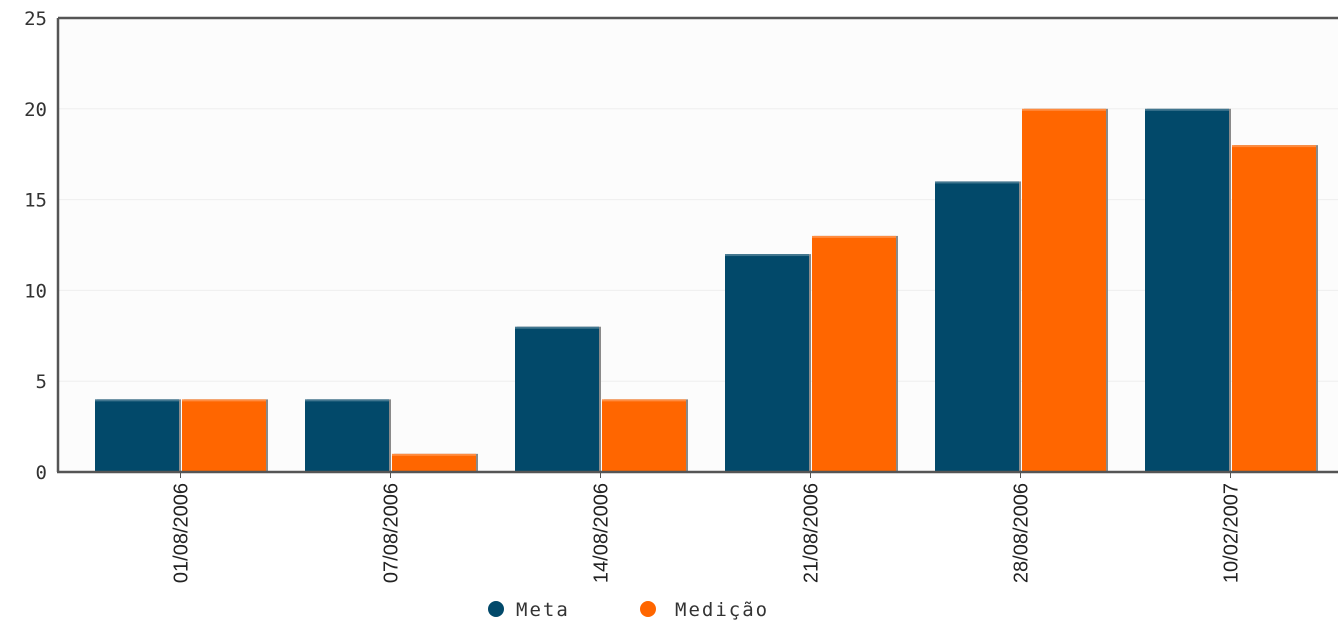 This screenshot has width=1338, height=625. Describe the element at coordinates (35, 110) in the screenshot. I see `y-tick-label: 20` at that location.